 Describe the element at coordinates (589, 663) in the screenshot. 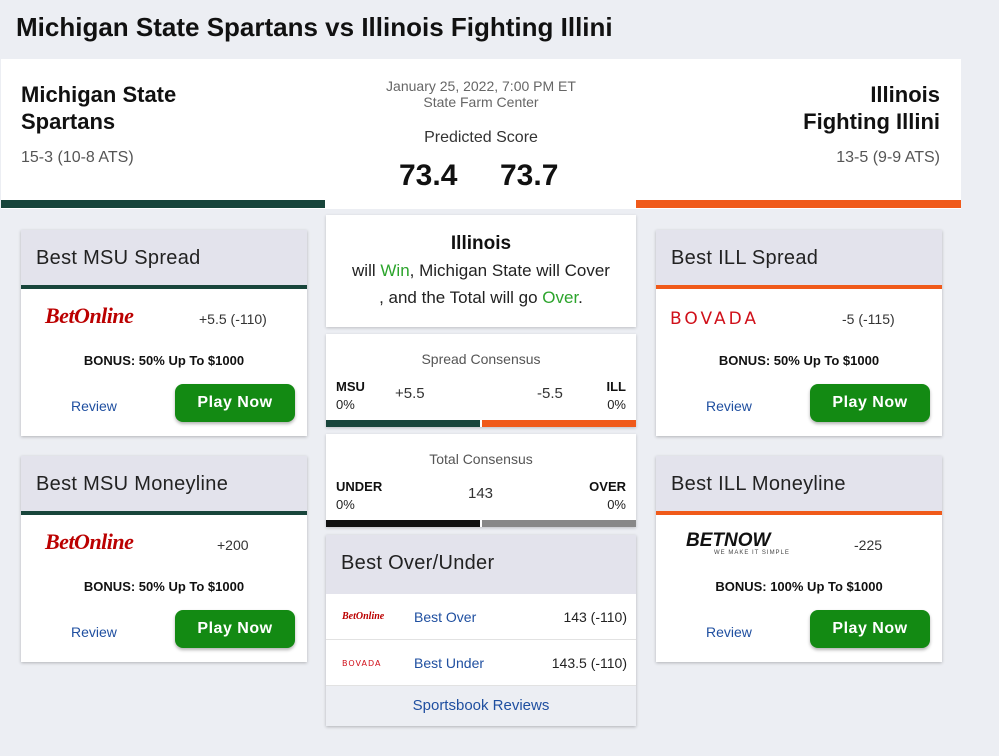

I see `best-under-odds: 143.5 (-110)` at that location.